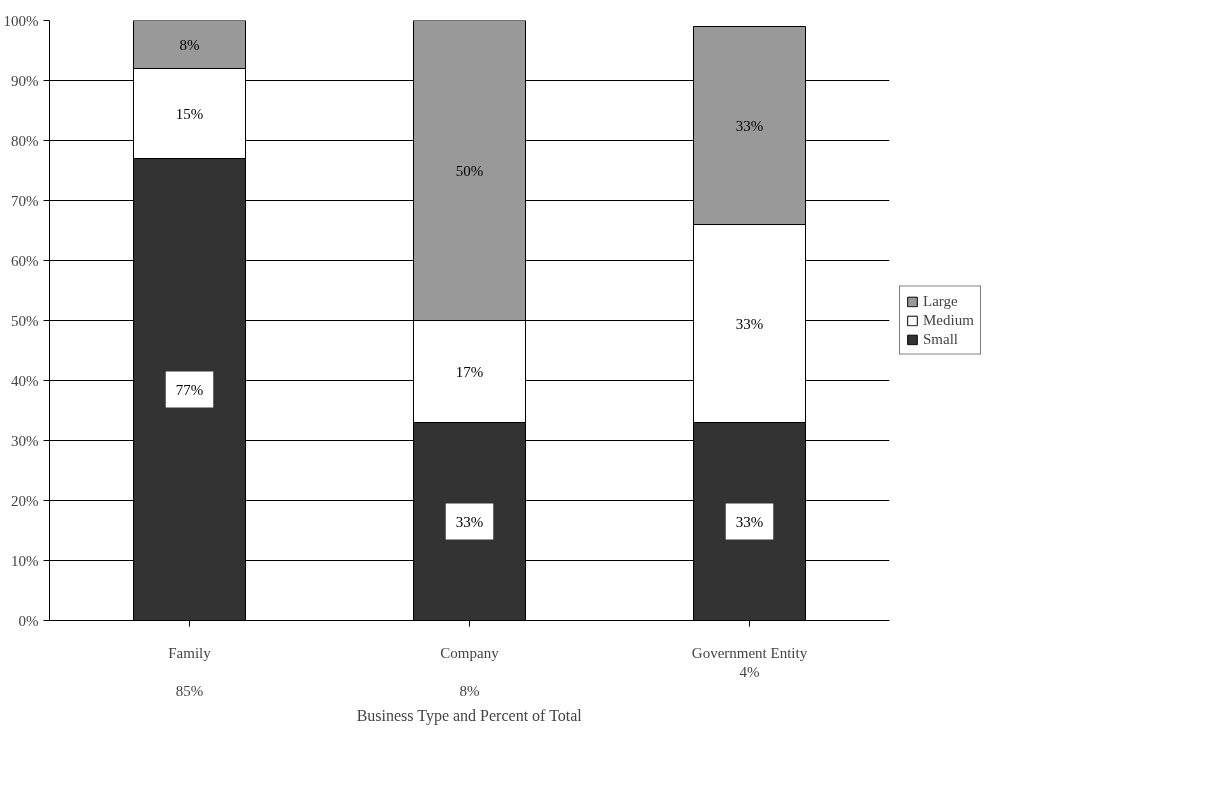  Describe the element at coordinates (189, 671) in the screenshot. I see `category-label: Family 85%` at that location.